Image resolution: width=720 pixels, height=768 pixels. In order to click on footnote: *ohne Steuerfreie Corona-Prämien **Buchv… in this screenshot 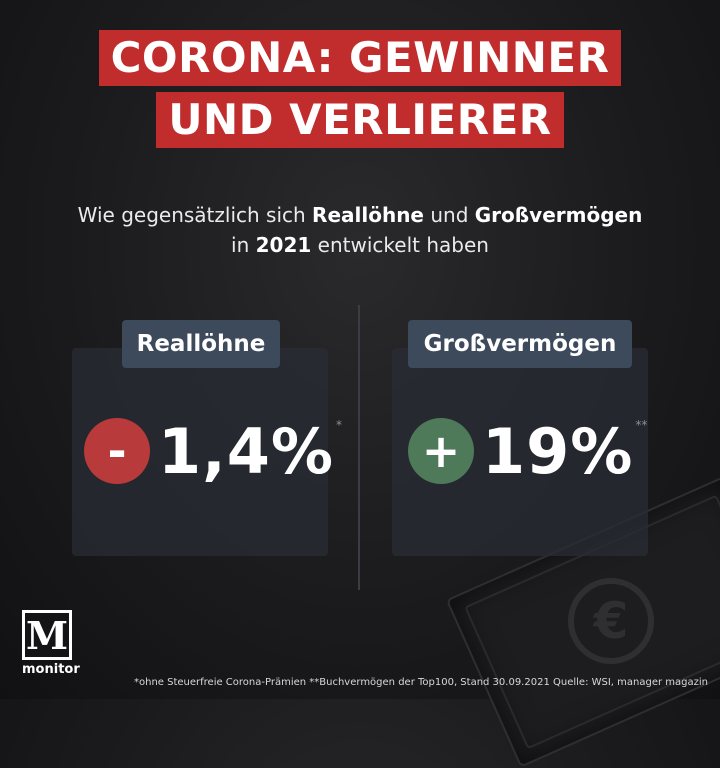, I will do `click(420, 682)`.